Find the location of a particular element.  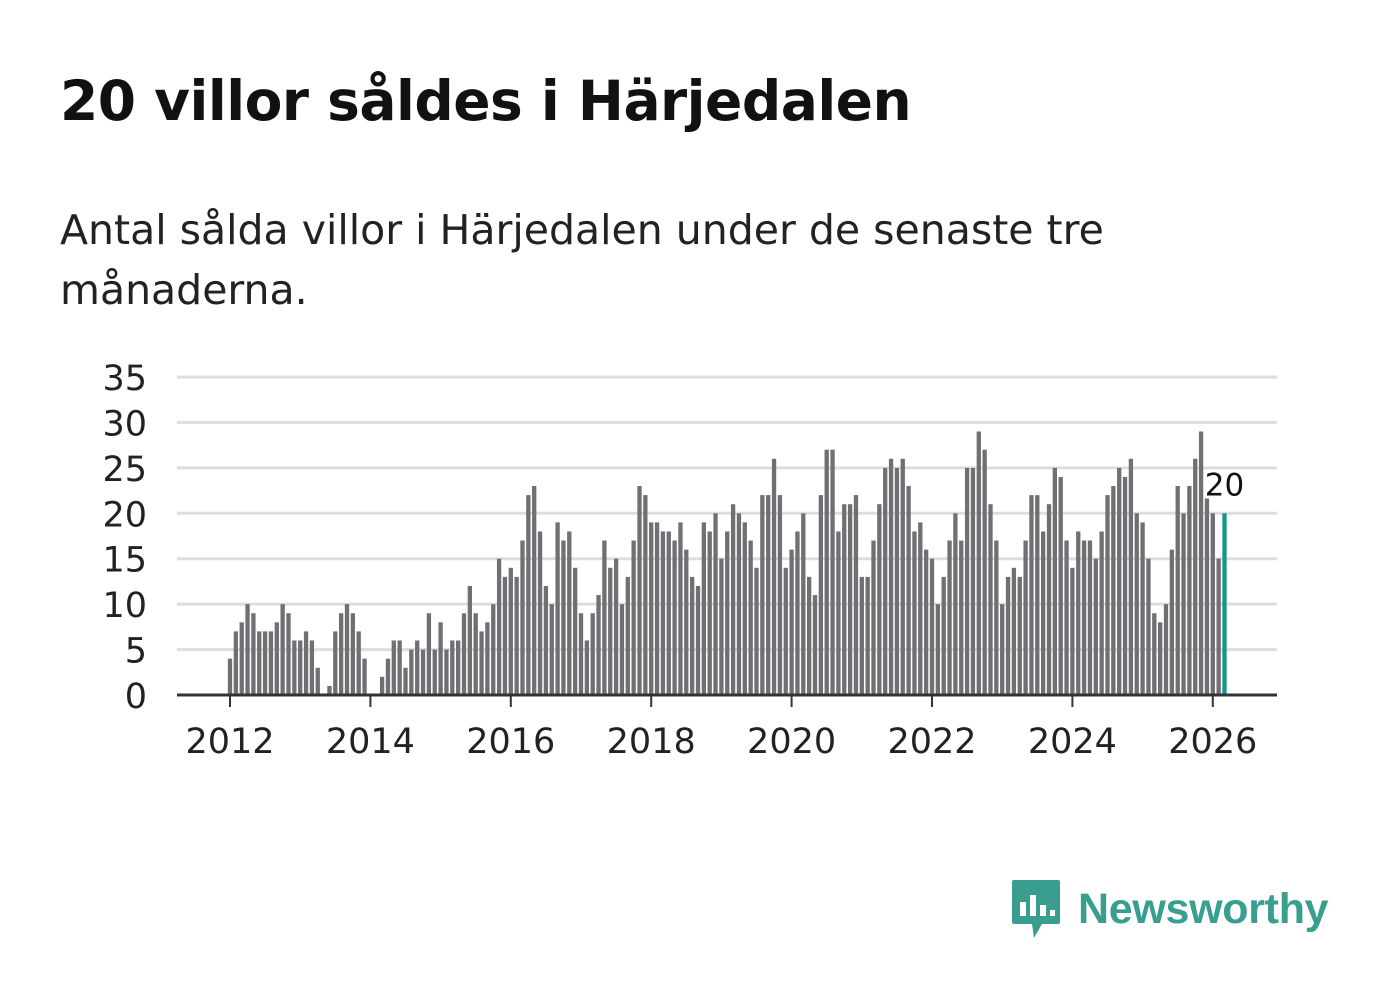

y-tick-label: 20 is located at coordinates (124, 515).